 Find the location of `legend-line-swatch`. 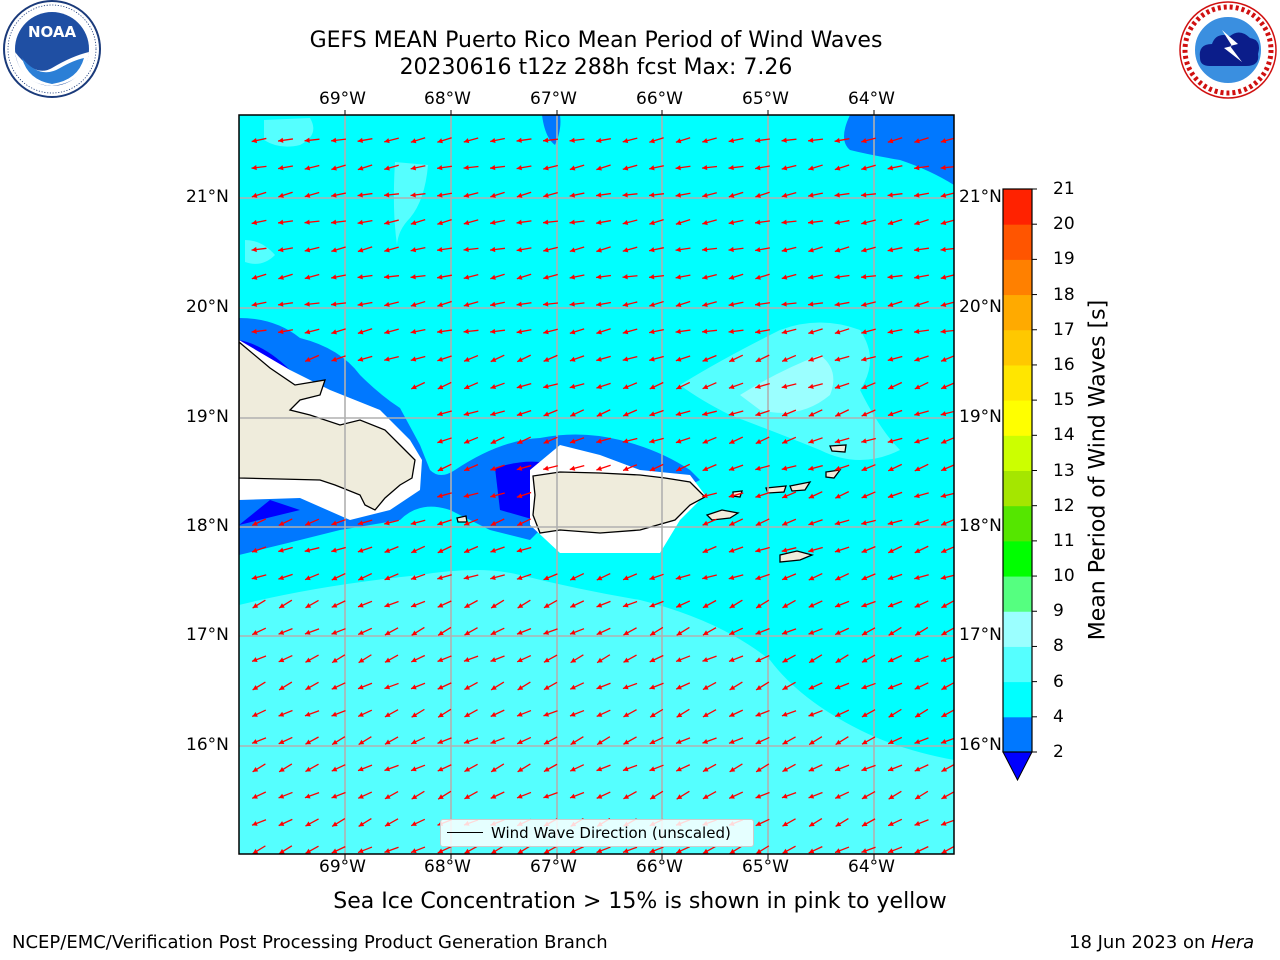

legend-line-swatch is located at coordinates (465, 832).